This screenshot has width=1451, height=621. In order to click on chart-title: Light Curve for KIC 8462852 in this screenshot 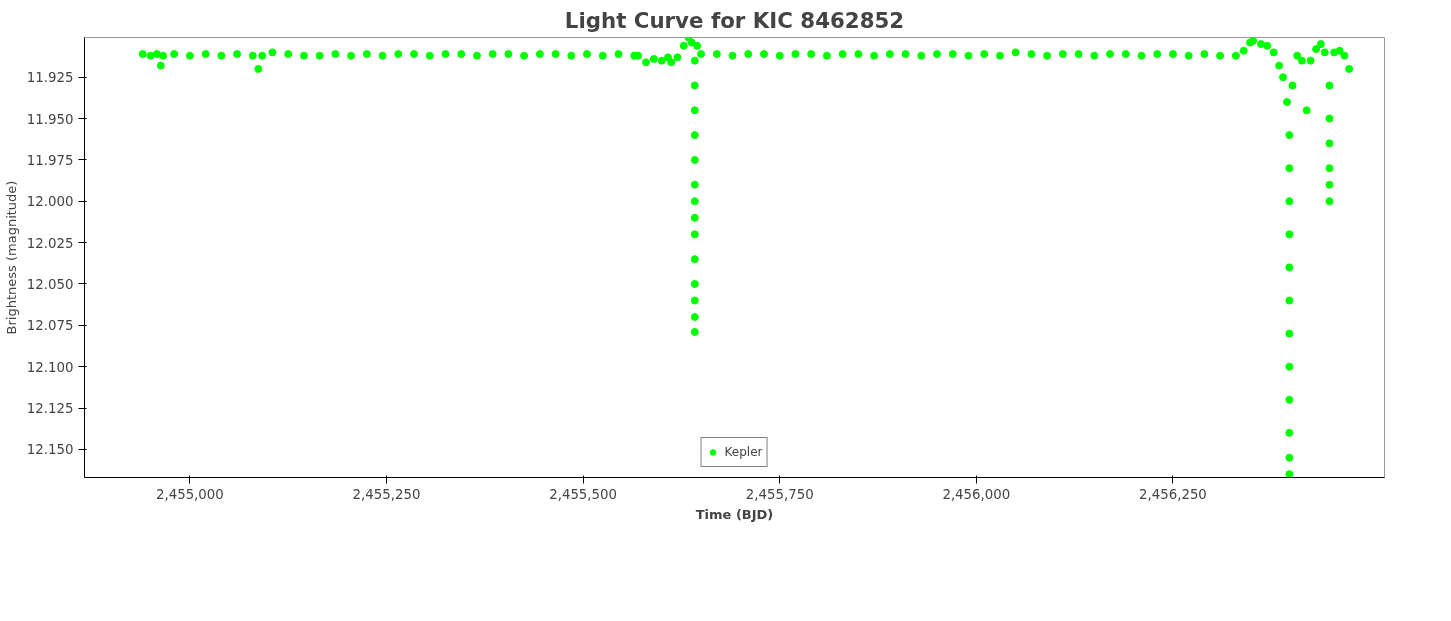, I will do `click(734, 20)`.